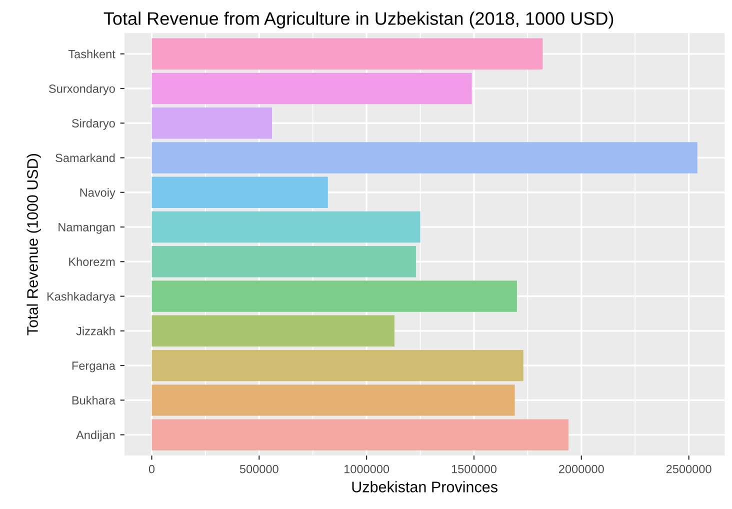  Describe the element at coordinates (82, 90) in the screenshot. I see `y-tick-label: Surxondaryo` at that location.